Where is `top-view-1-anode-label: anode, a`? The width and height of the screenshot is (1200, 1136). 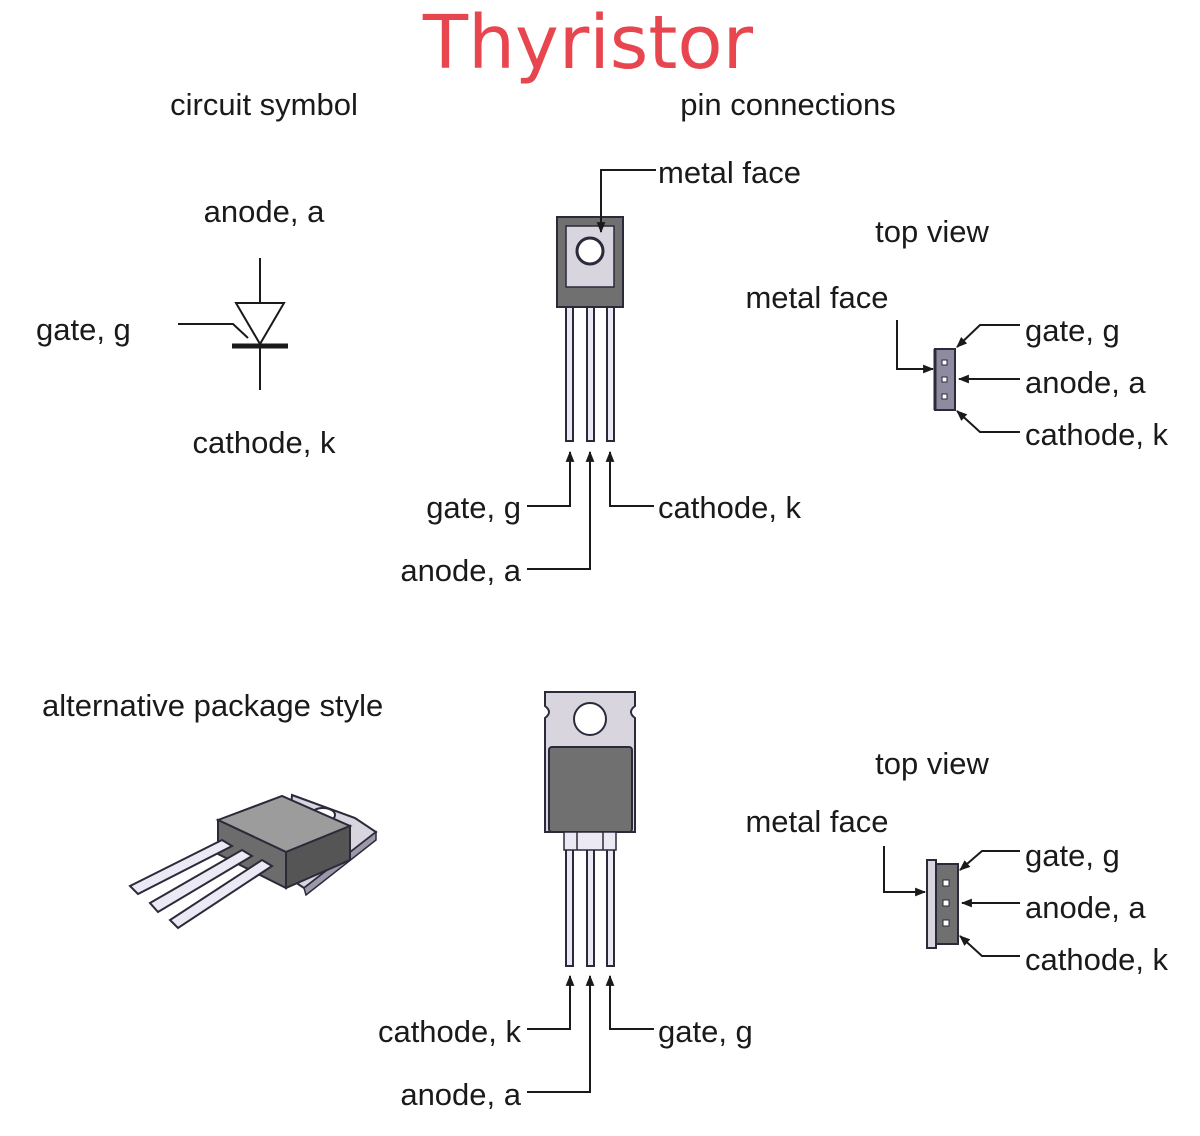 top-view-1-anode-label: anode, a is located at coordinates (1085, 382).